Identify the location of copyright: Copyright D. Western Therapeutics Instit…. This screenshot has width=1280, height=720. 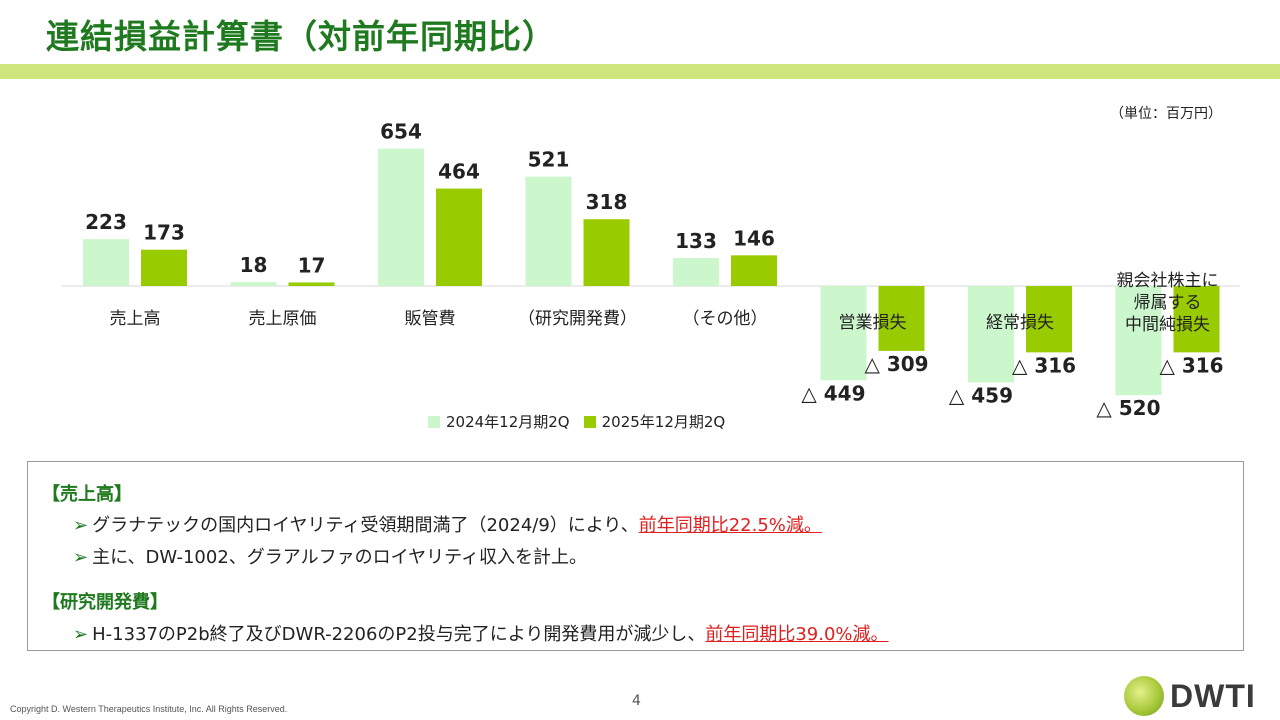
(149, 709).